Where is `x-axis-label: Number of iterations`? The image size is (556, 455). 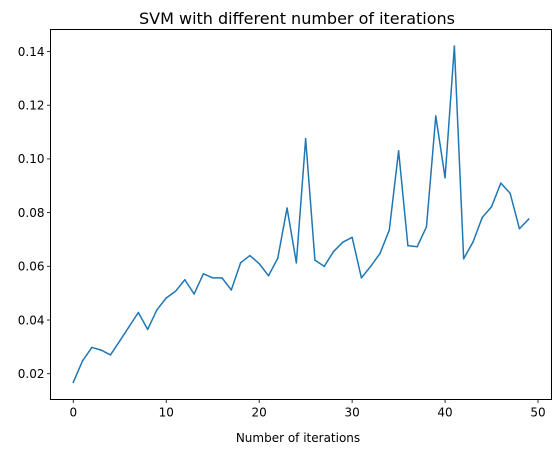
x-axis-label: Number of iterations is located at coordinates (298, 438).